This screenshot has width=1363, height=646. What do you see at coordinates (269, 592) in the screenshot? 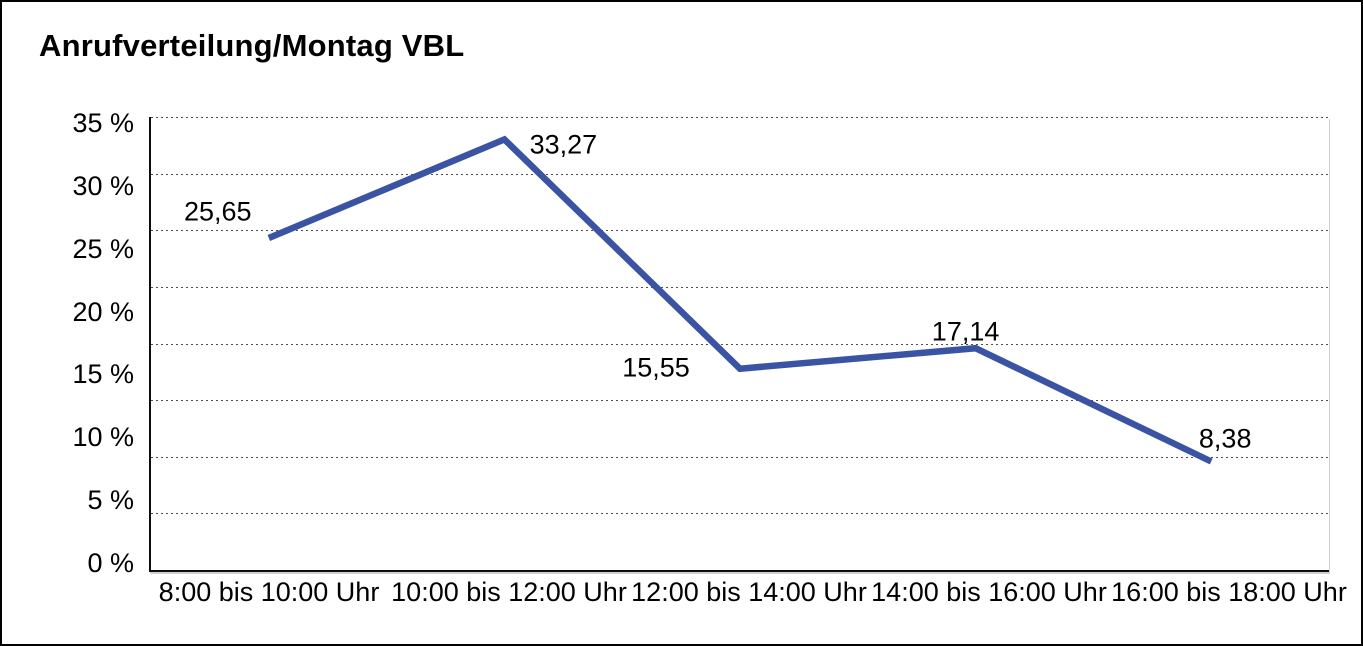
I see `x-tick-label: 8:00 bis 10:00 Uhr` at bounding box center [269, 592].